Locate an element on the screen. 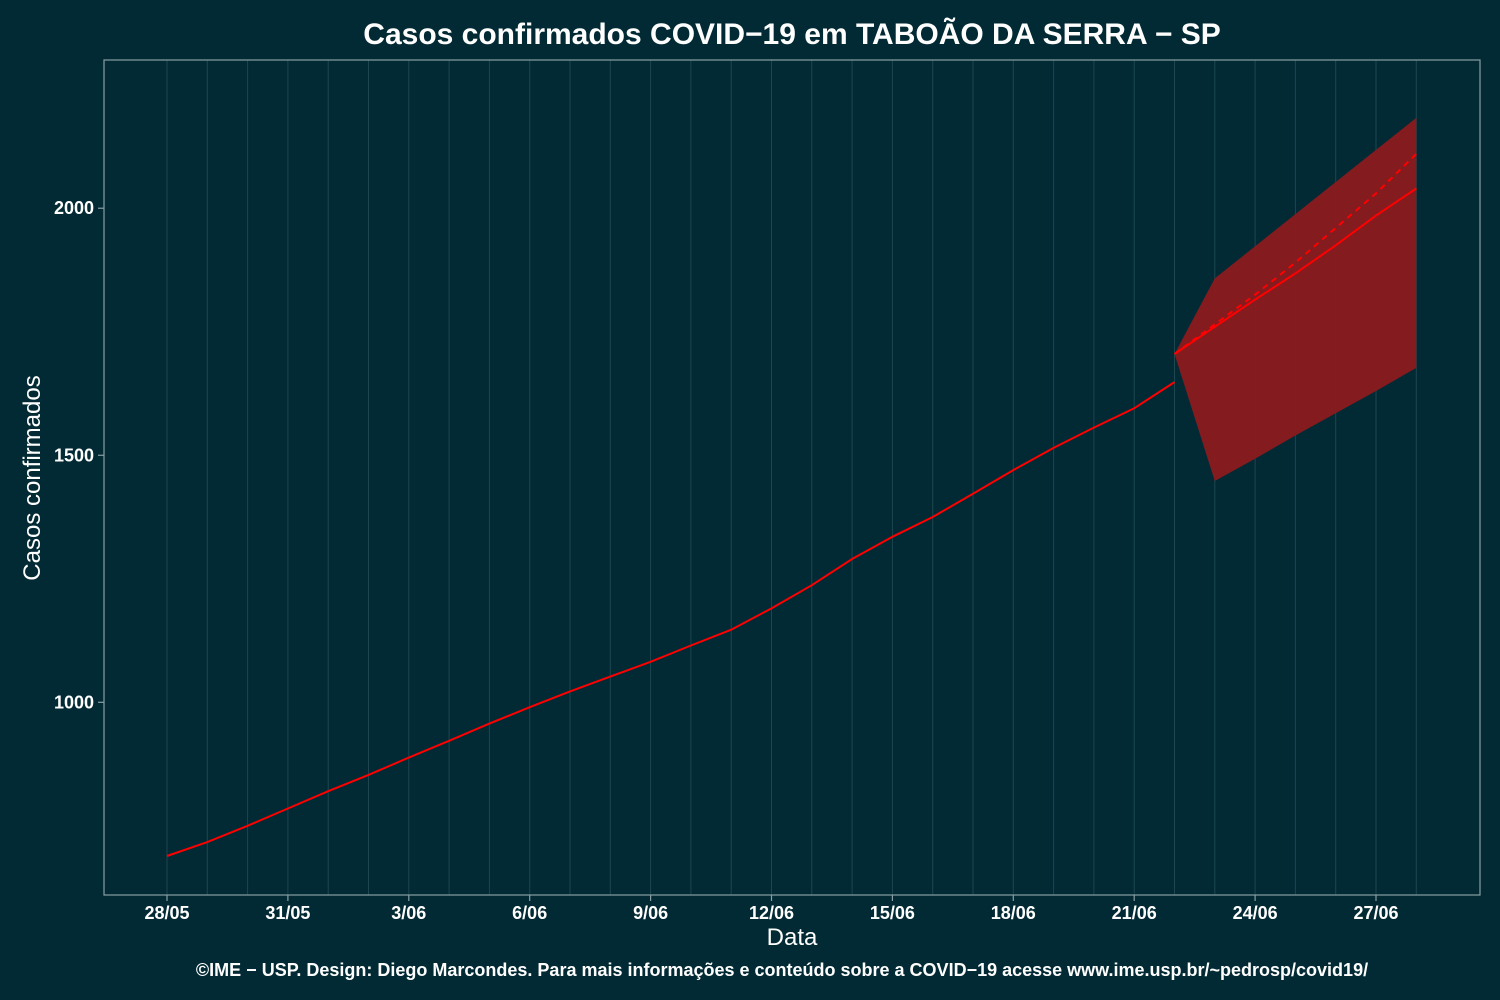  forecast-central-line is located at coordinates (1295, 271).